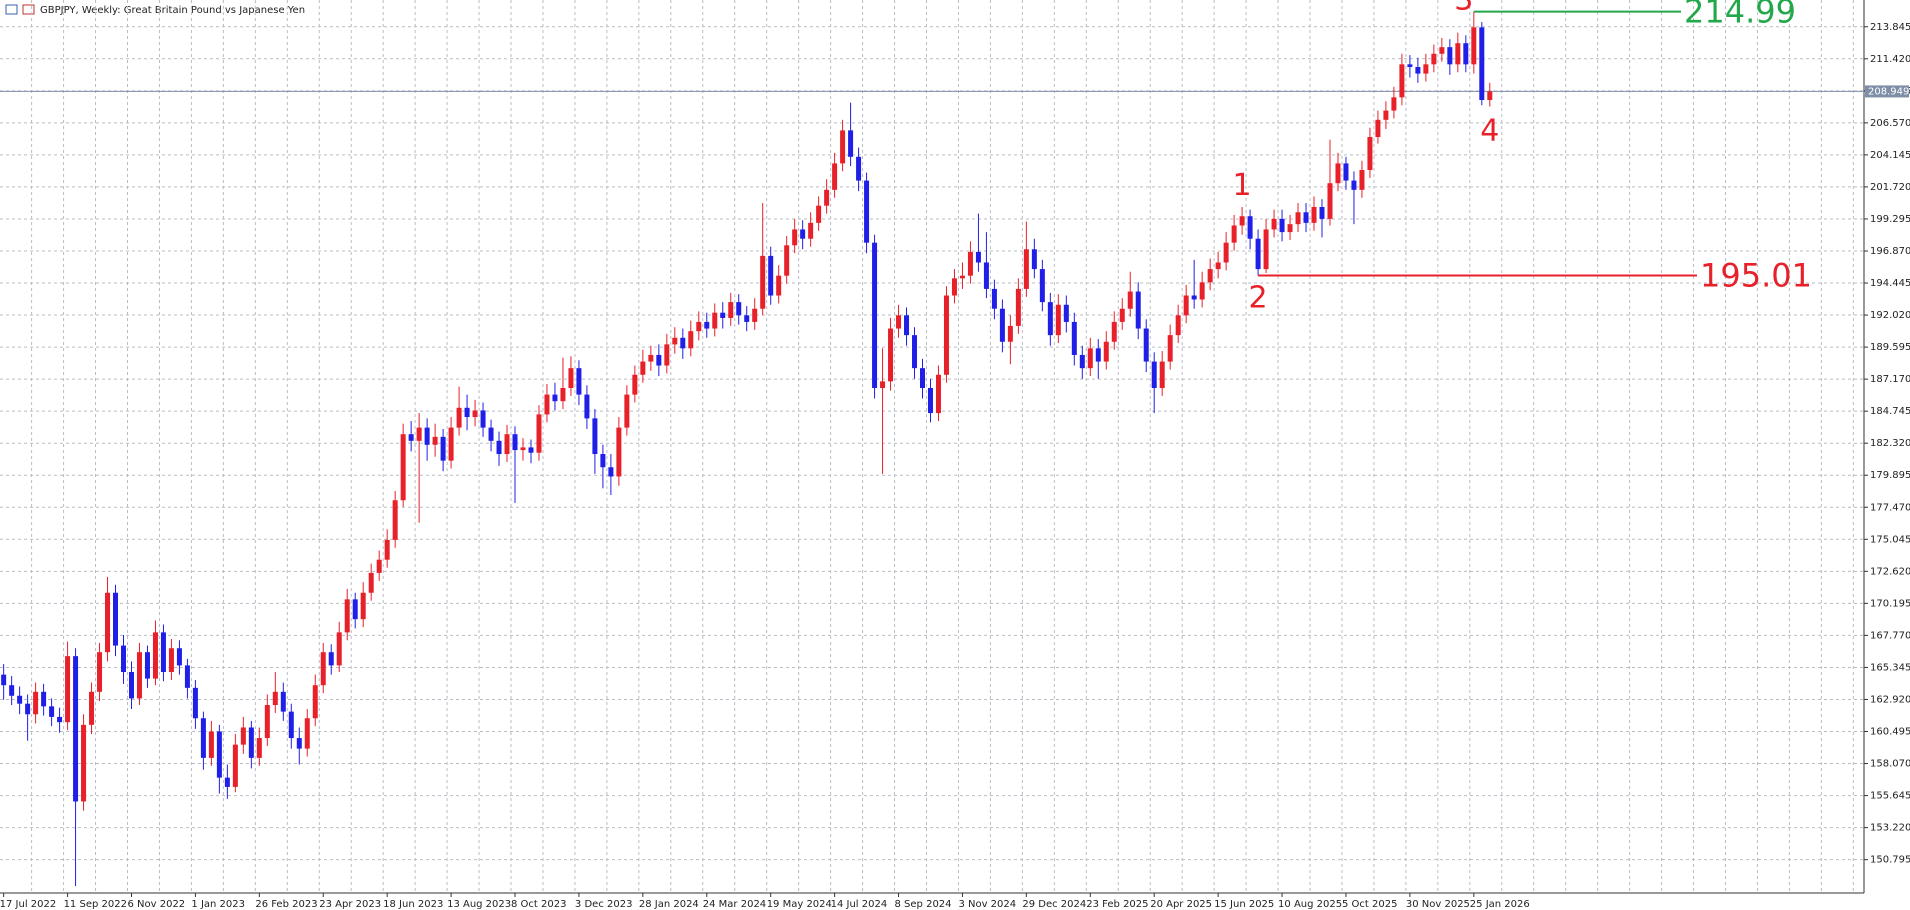 This screenshot has height=910, width=1910. I want to click on y-tick-label: 182.320, so click(1890, 443).